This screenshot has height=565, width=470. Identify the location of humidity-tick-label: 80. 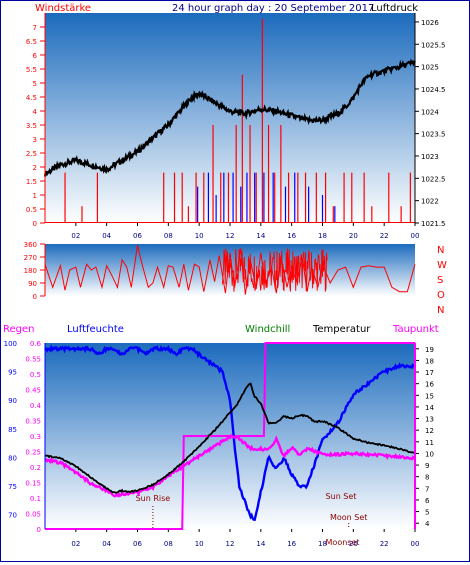
(12, 458).